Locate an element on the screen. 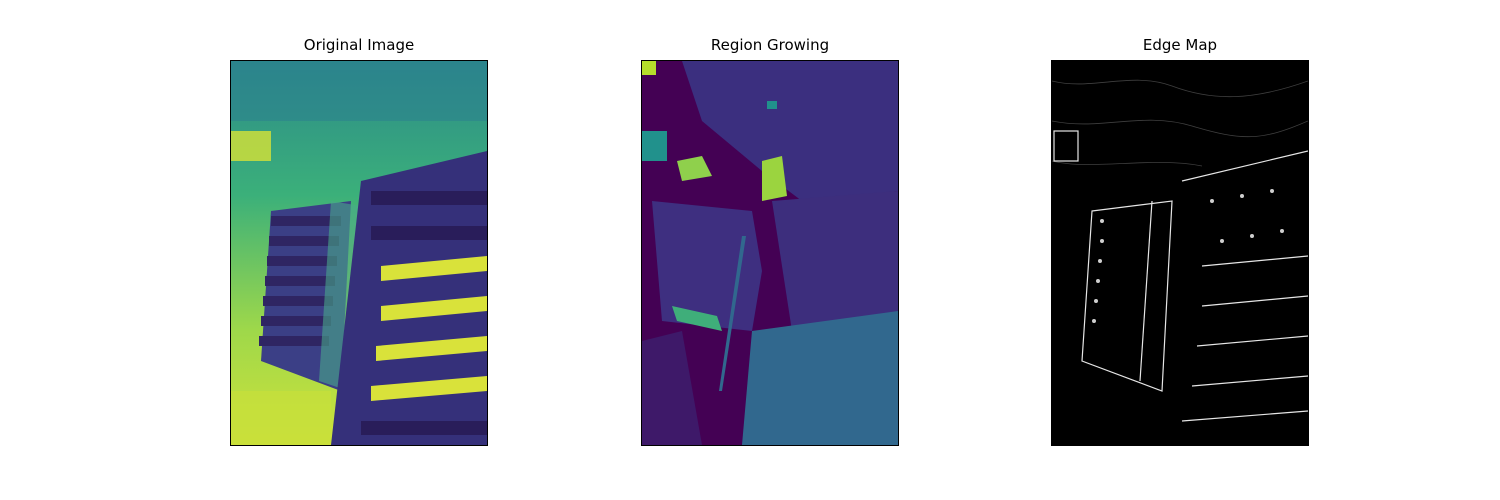 Image resolution: width=1500 pixels, height=500 pixels. original-image is located at coordinates (359, 253).